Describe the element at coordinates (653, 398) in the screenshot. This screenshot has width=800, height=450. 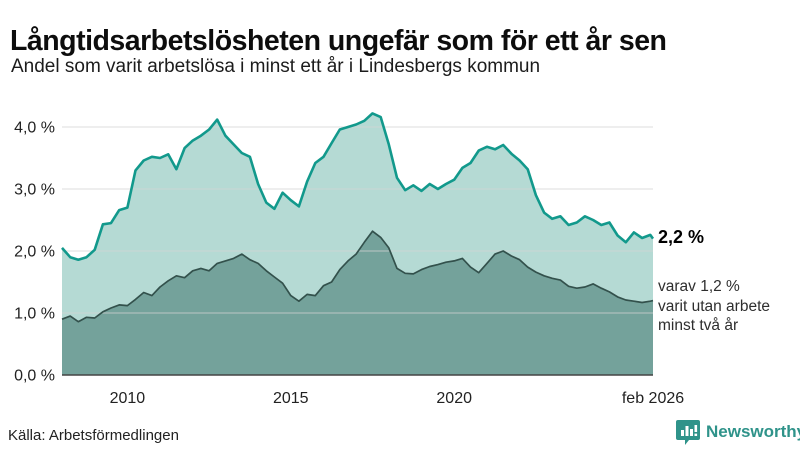
I see `svg-text: feb 2026` at that location.